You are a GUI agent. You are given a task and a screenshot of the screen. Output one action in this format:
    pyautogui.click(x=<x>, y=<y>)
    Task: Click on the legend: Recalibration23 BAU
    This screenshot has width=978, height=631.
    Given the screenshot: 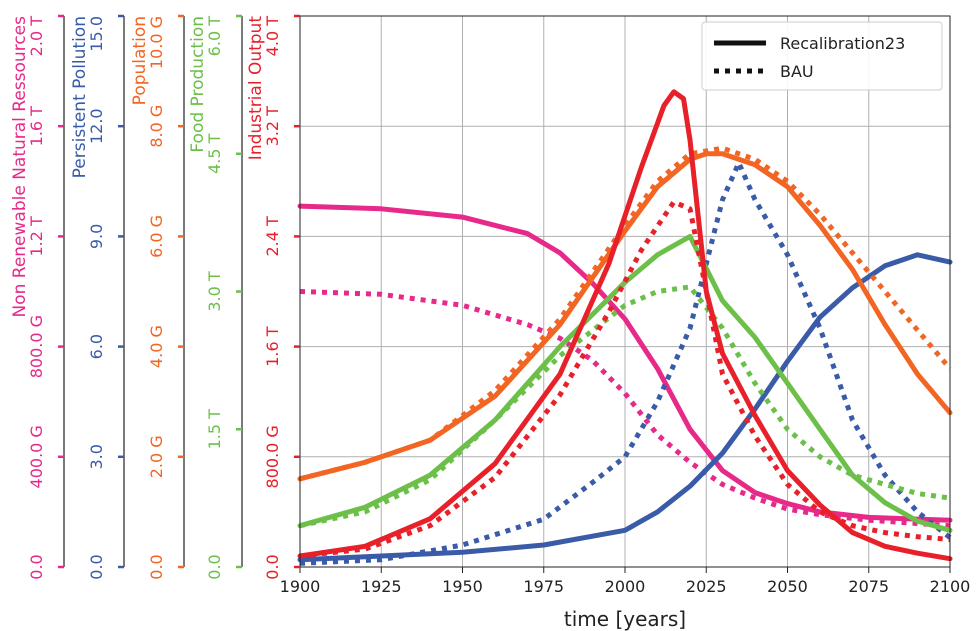 What is the action you would take?
    pyautogui.click(x=822, y=56)
    